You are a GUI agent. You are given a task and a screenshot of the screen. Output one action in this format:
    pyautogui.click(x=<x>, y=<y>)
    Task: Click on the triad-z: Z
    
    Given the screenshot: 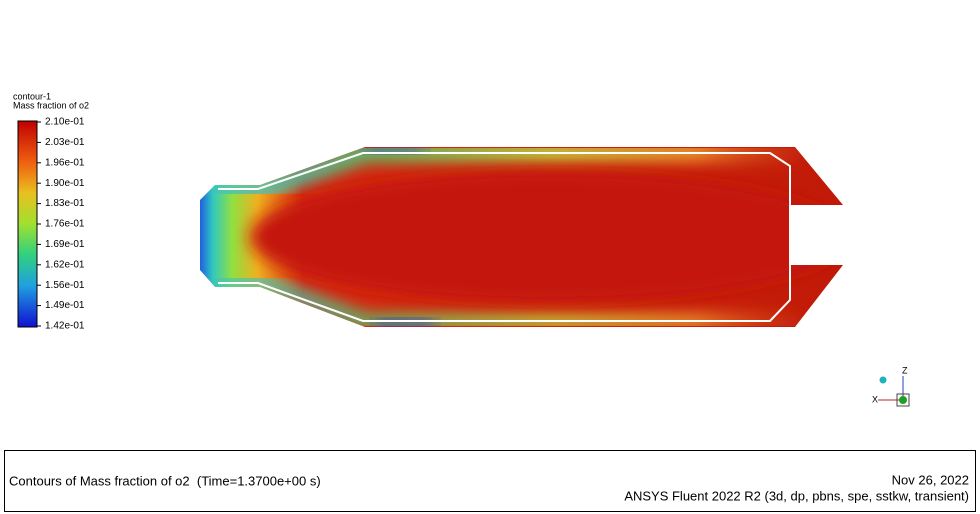 What is the action you would take?
    pyautogui.click(x=905, y=370)
    